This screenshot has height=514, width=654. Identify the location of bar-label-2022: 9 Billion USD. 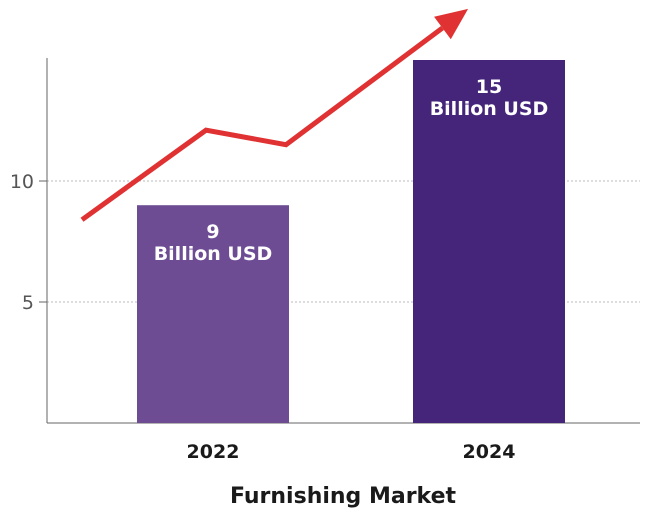
(213, 243).